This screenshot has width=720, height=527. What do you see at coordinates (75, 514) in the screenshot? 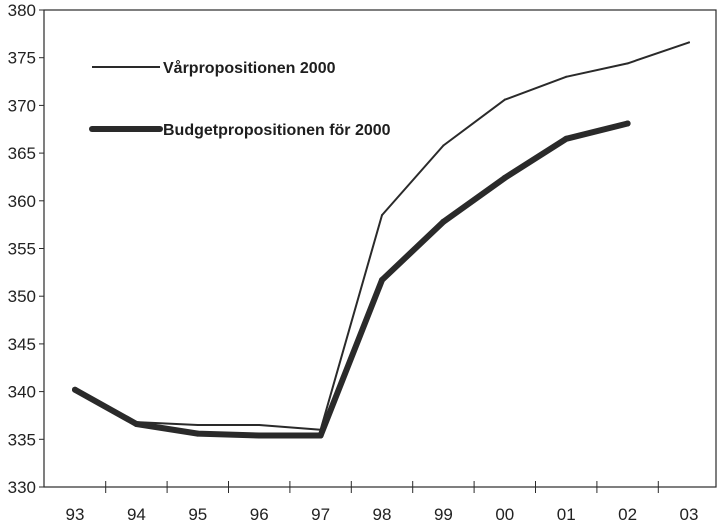
I see `x-tick-label: 93` at bounding box center [75, 514].